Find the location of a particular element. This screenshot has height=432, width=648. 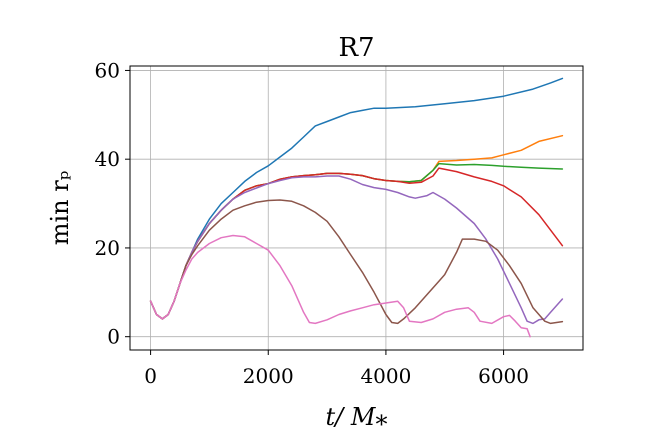

chart-title: R7 is located at coordinates (356, 48).